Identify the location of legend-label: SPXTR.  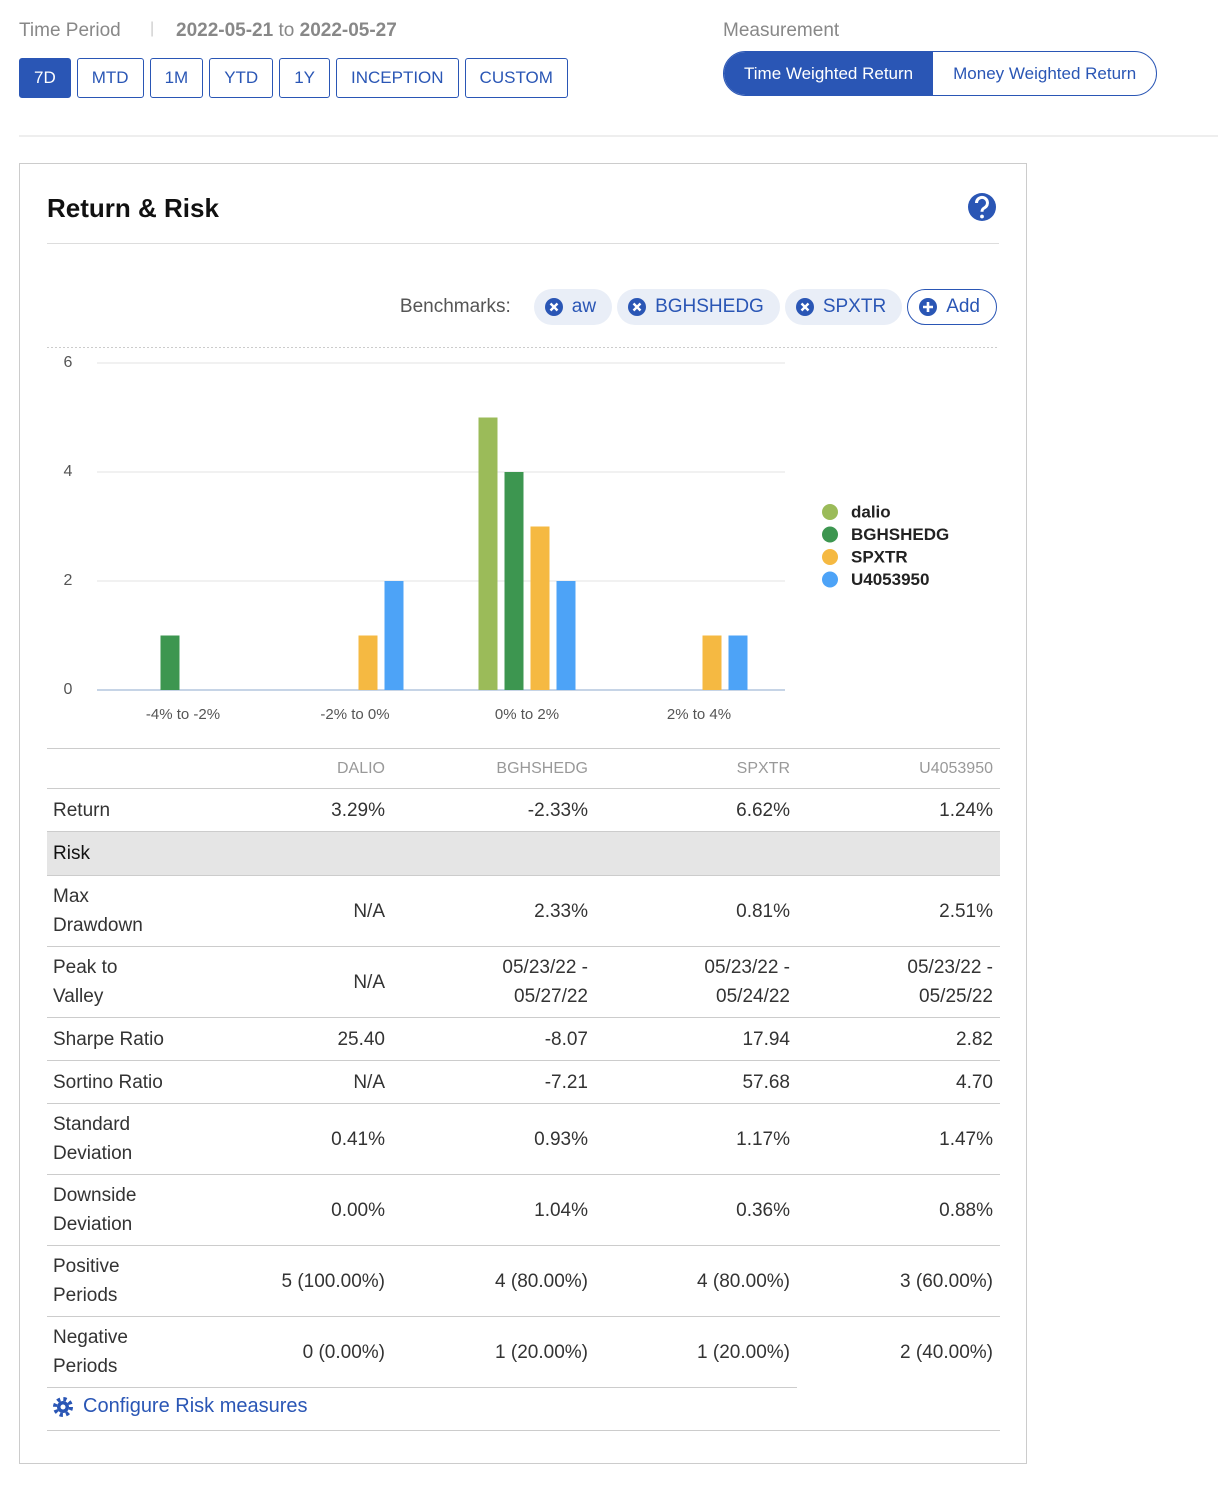
(879, 556).